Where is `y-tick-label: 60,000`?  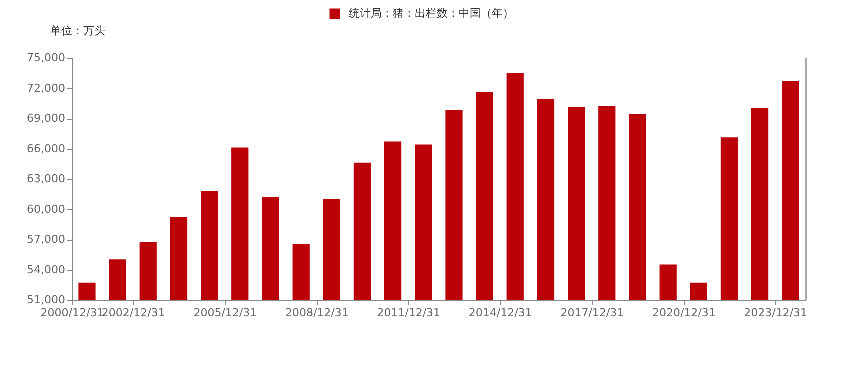 y-tick-label: 60,000 is located at coordinates (46, 209).